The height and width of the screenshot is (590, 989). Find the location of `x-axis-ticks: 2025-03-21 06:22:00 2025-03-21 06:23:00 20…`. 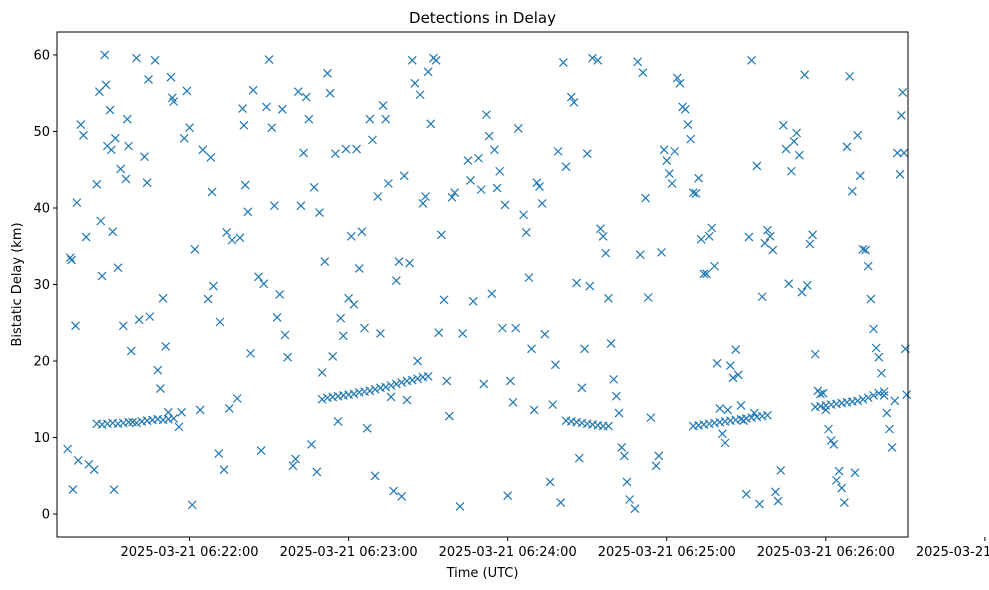

x-axis-ticks: 2025-03-21 06:22:00 2025-03-21 06:23:00 20… is located at coordinates (555, 548).